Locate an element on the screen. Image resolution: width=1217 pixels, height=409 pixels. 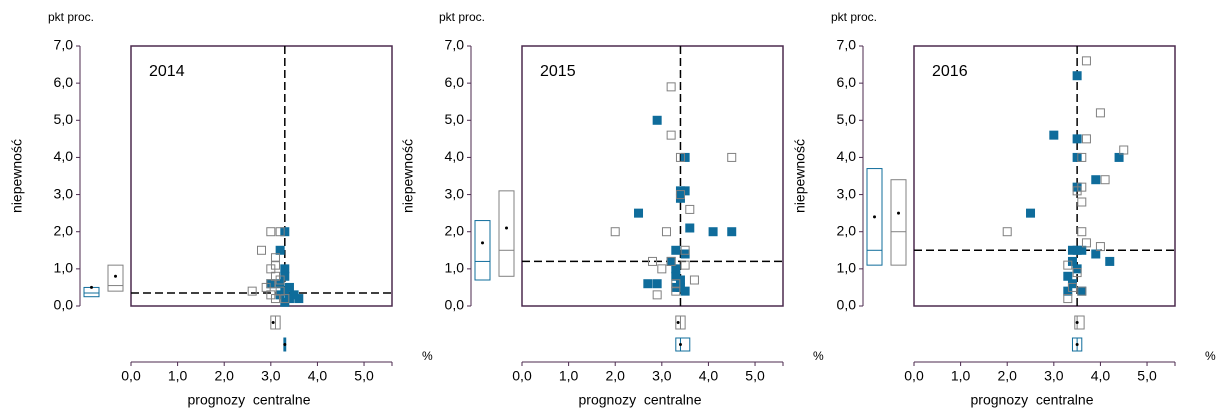
y-tick-label: 5,0 is located at coordinates (847, 119).